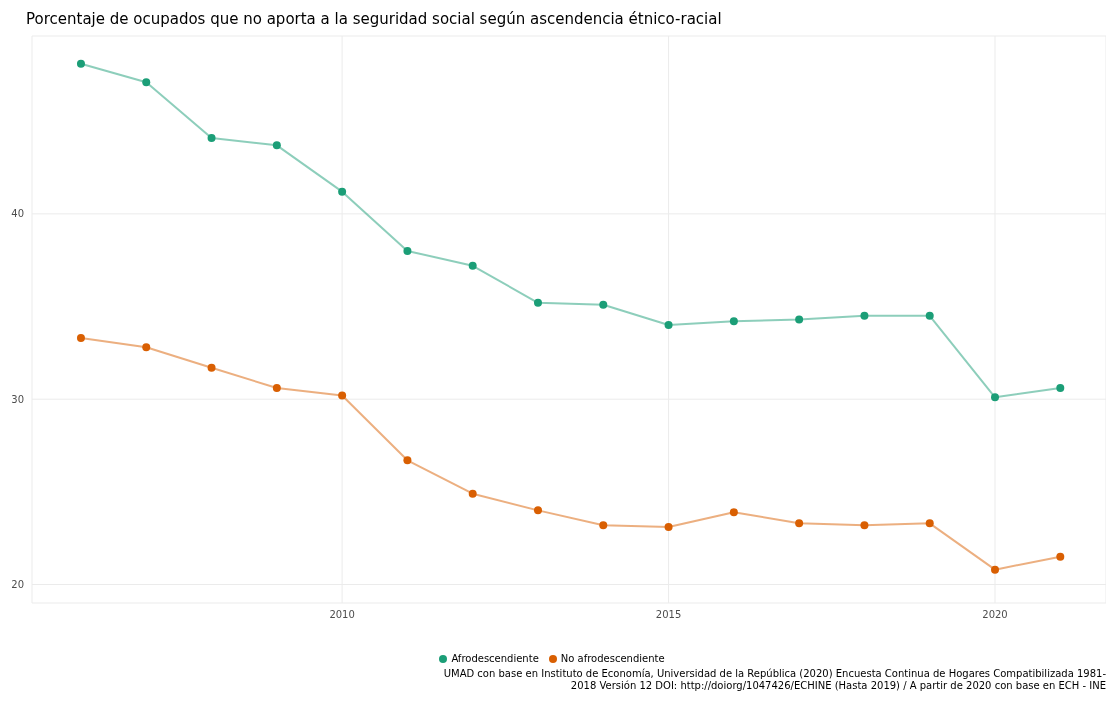 The image size is (1114, 711). I want to click on y-tick-label: 30, so click(17, 399).